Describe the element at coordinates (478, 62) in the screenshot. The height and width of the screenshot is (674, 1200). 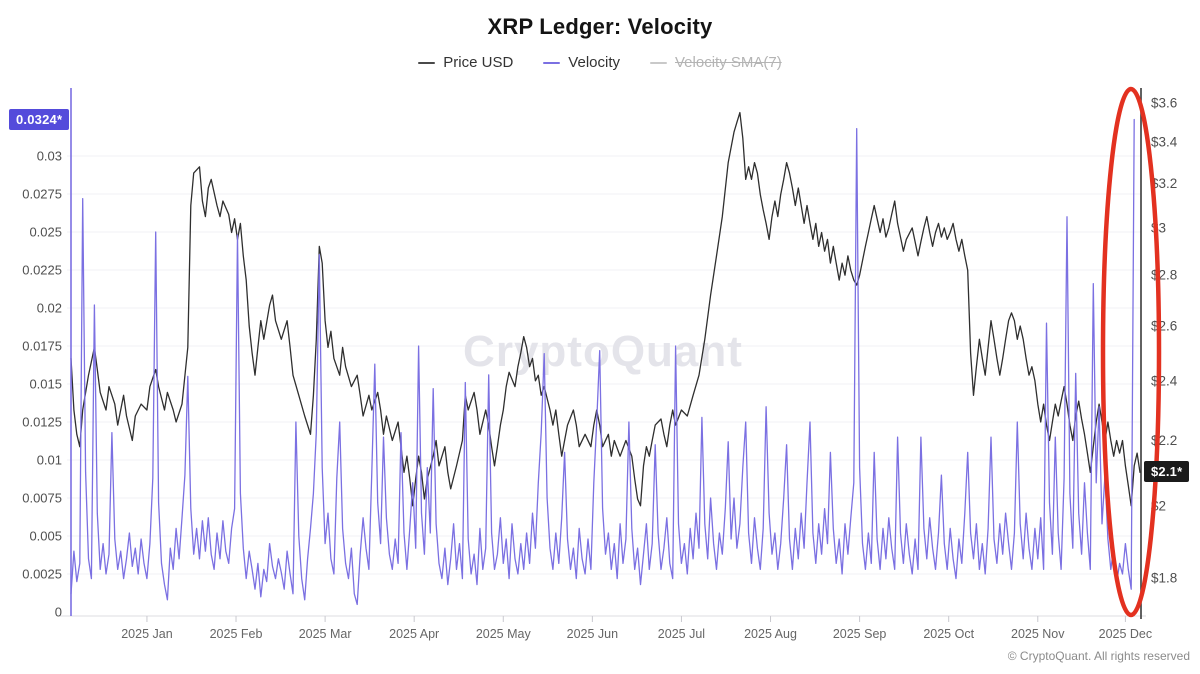
I see `legend-label: Price USD` at that location.